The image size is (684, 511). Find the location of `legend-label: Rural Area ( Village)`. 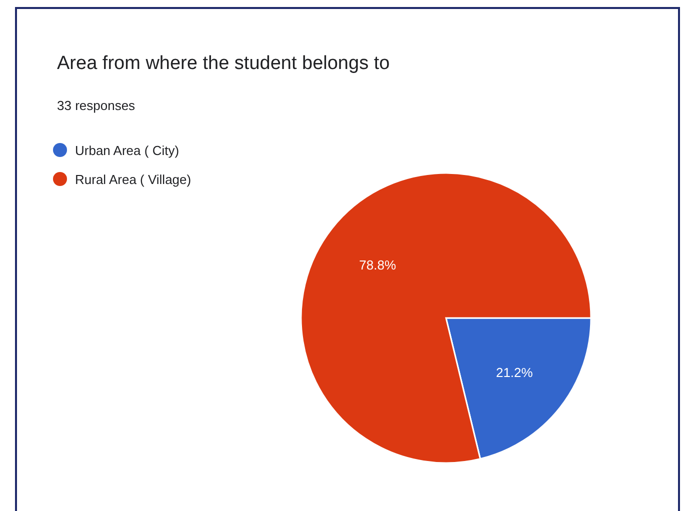

legend-label: Rural Area ( Village) is located at coordinates (133, 179).